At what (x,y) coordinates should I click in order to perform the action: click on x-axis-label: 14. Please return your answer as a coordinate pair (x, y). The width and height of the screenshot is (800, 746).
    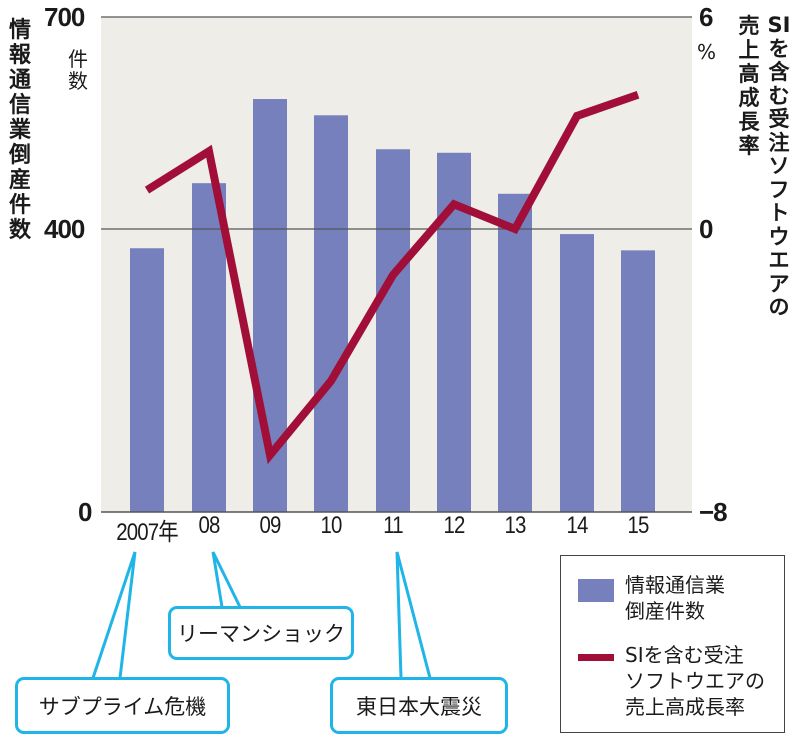
    Looking at the image, I should click on (577, 525).